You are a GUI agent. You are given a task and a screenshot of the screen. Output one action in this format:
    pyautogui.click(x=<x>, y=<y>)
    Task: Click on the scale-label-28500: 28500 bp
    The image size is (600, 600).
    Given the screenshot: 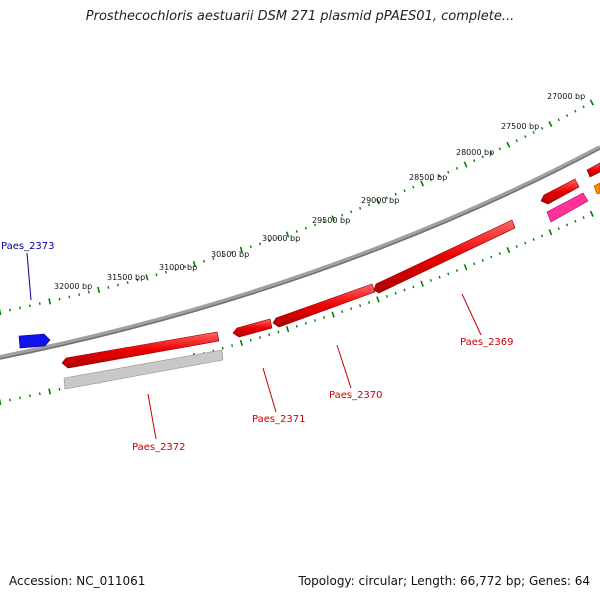 What is the action you would take?
    pyautogui.click(x=428, y=177)
    